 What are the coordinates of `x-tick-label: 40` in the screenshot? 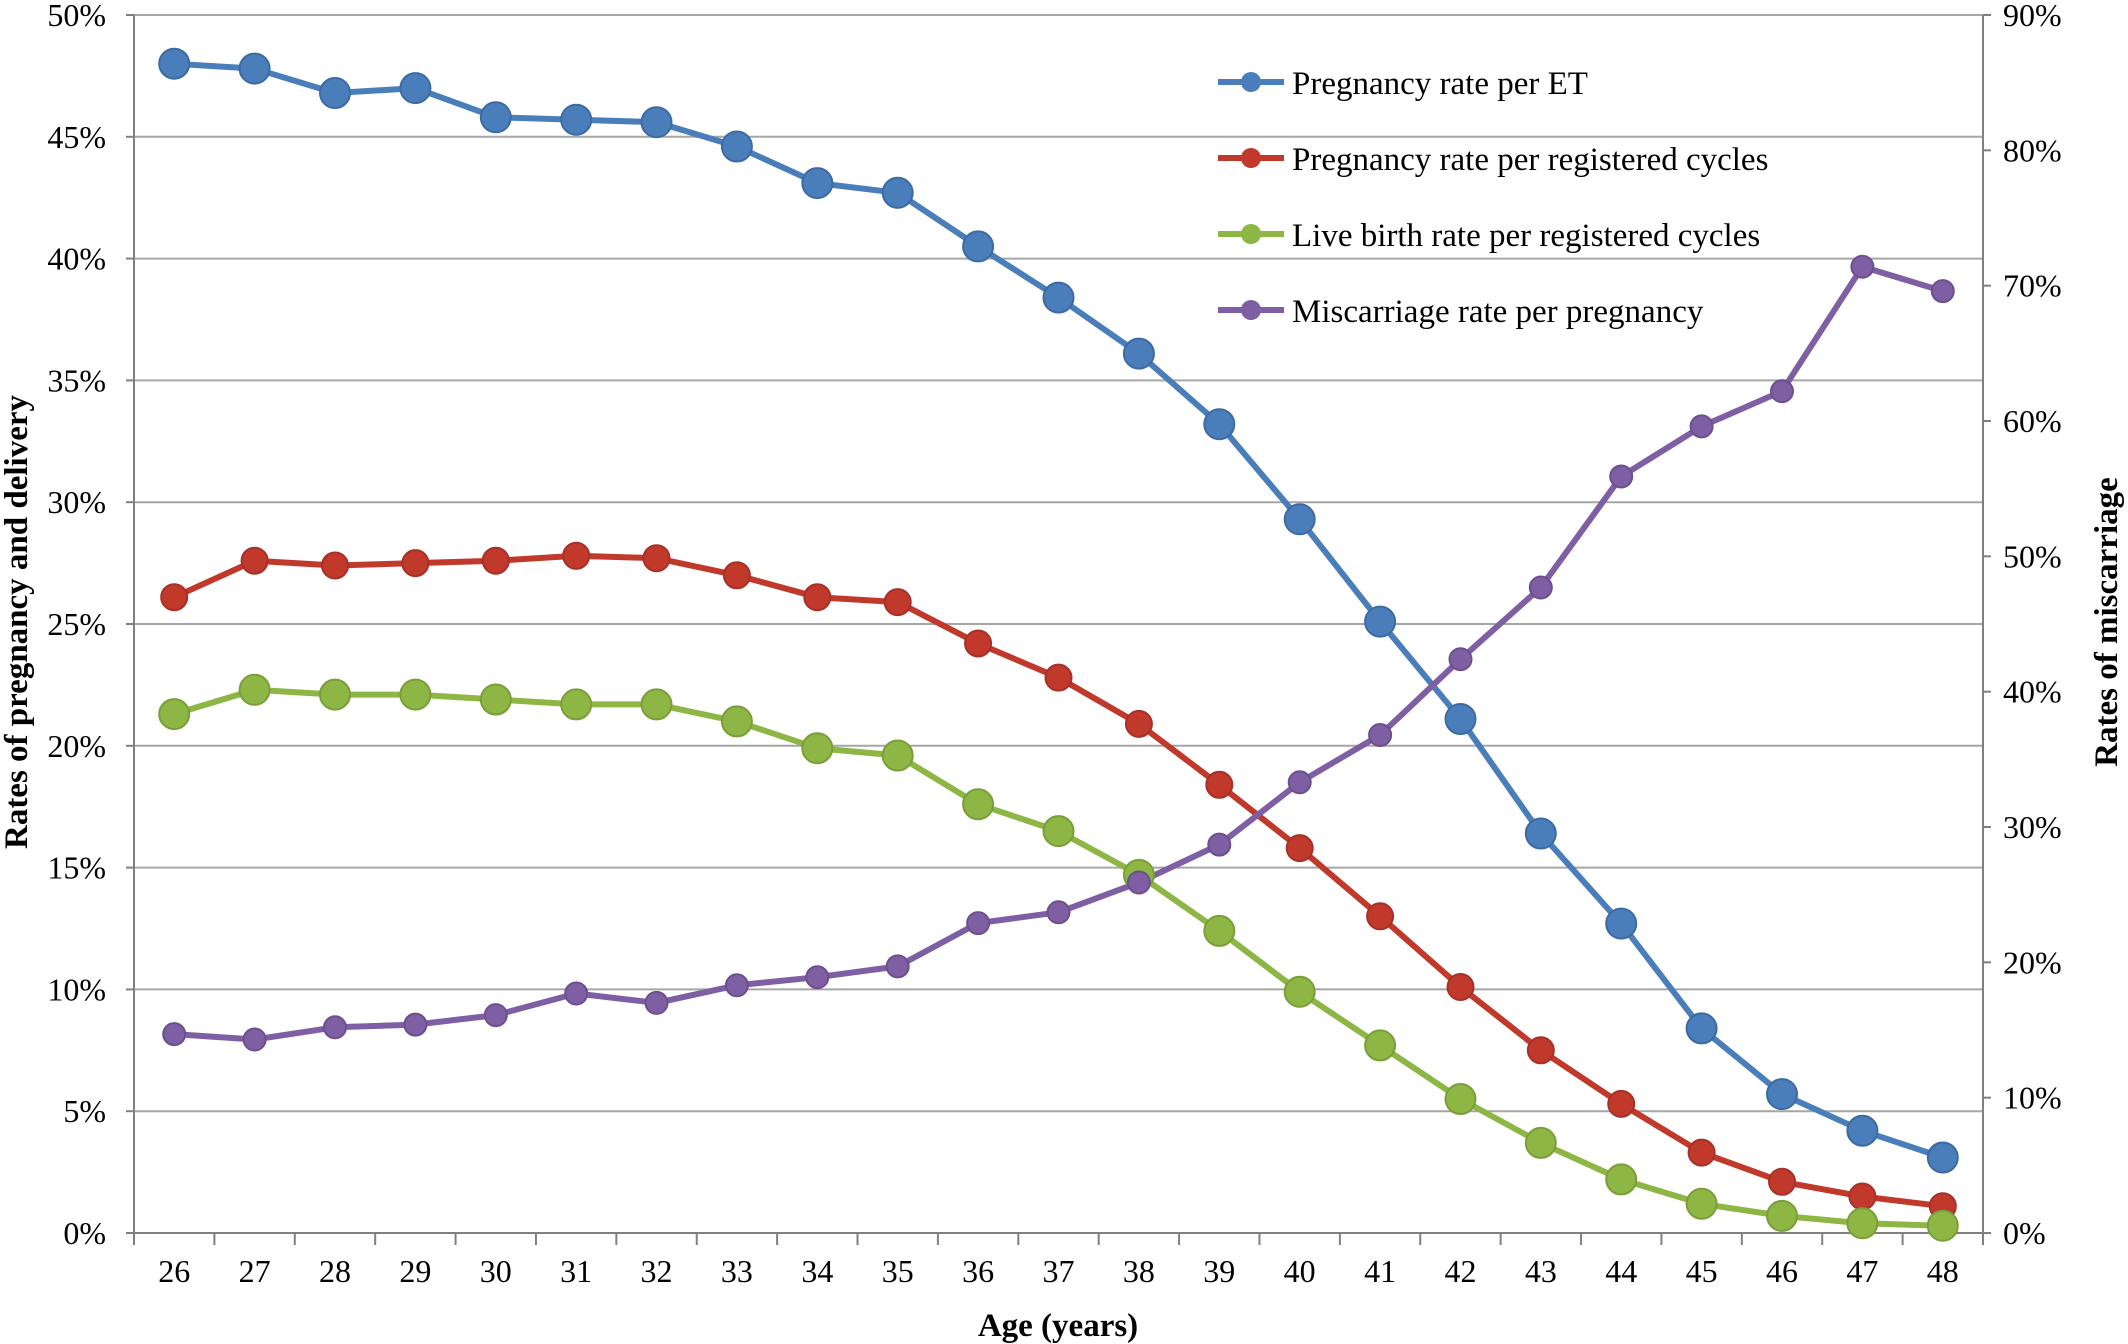 It's located at (1300, 1271).